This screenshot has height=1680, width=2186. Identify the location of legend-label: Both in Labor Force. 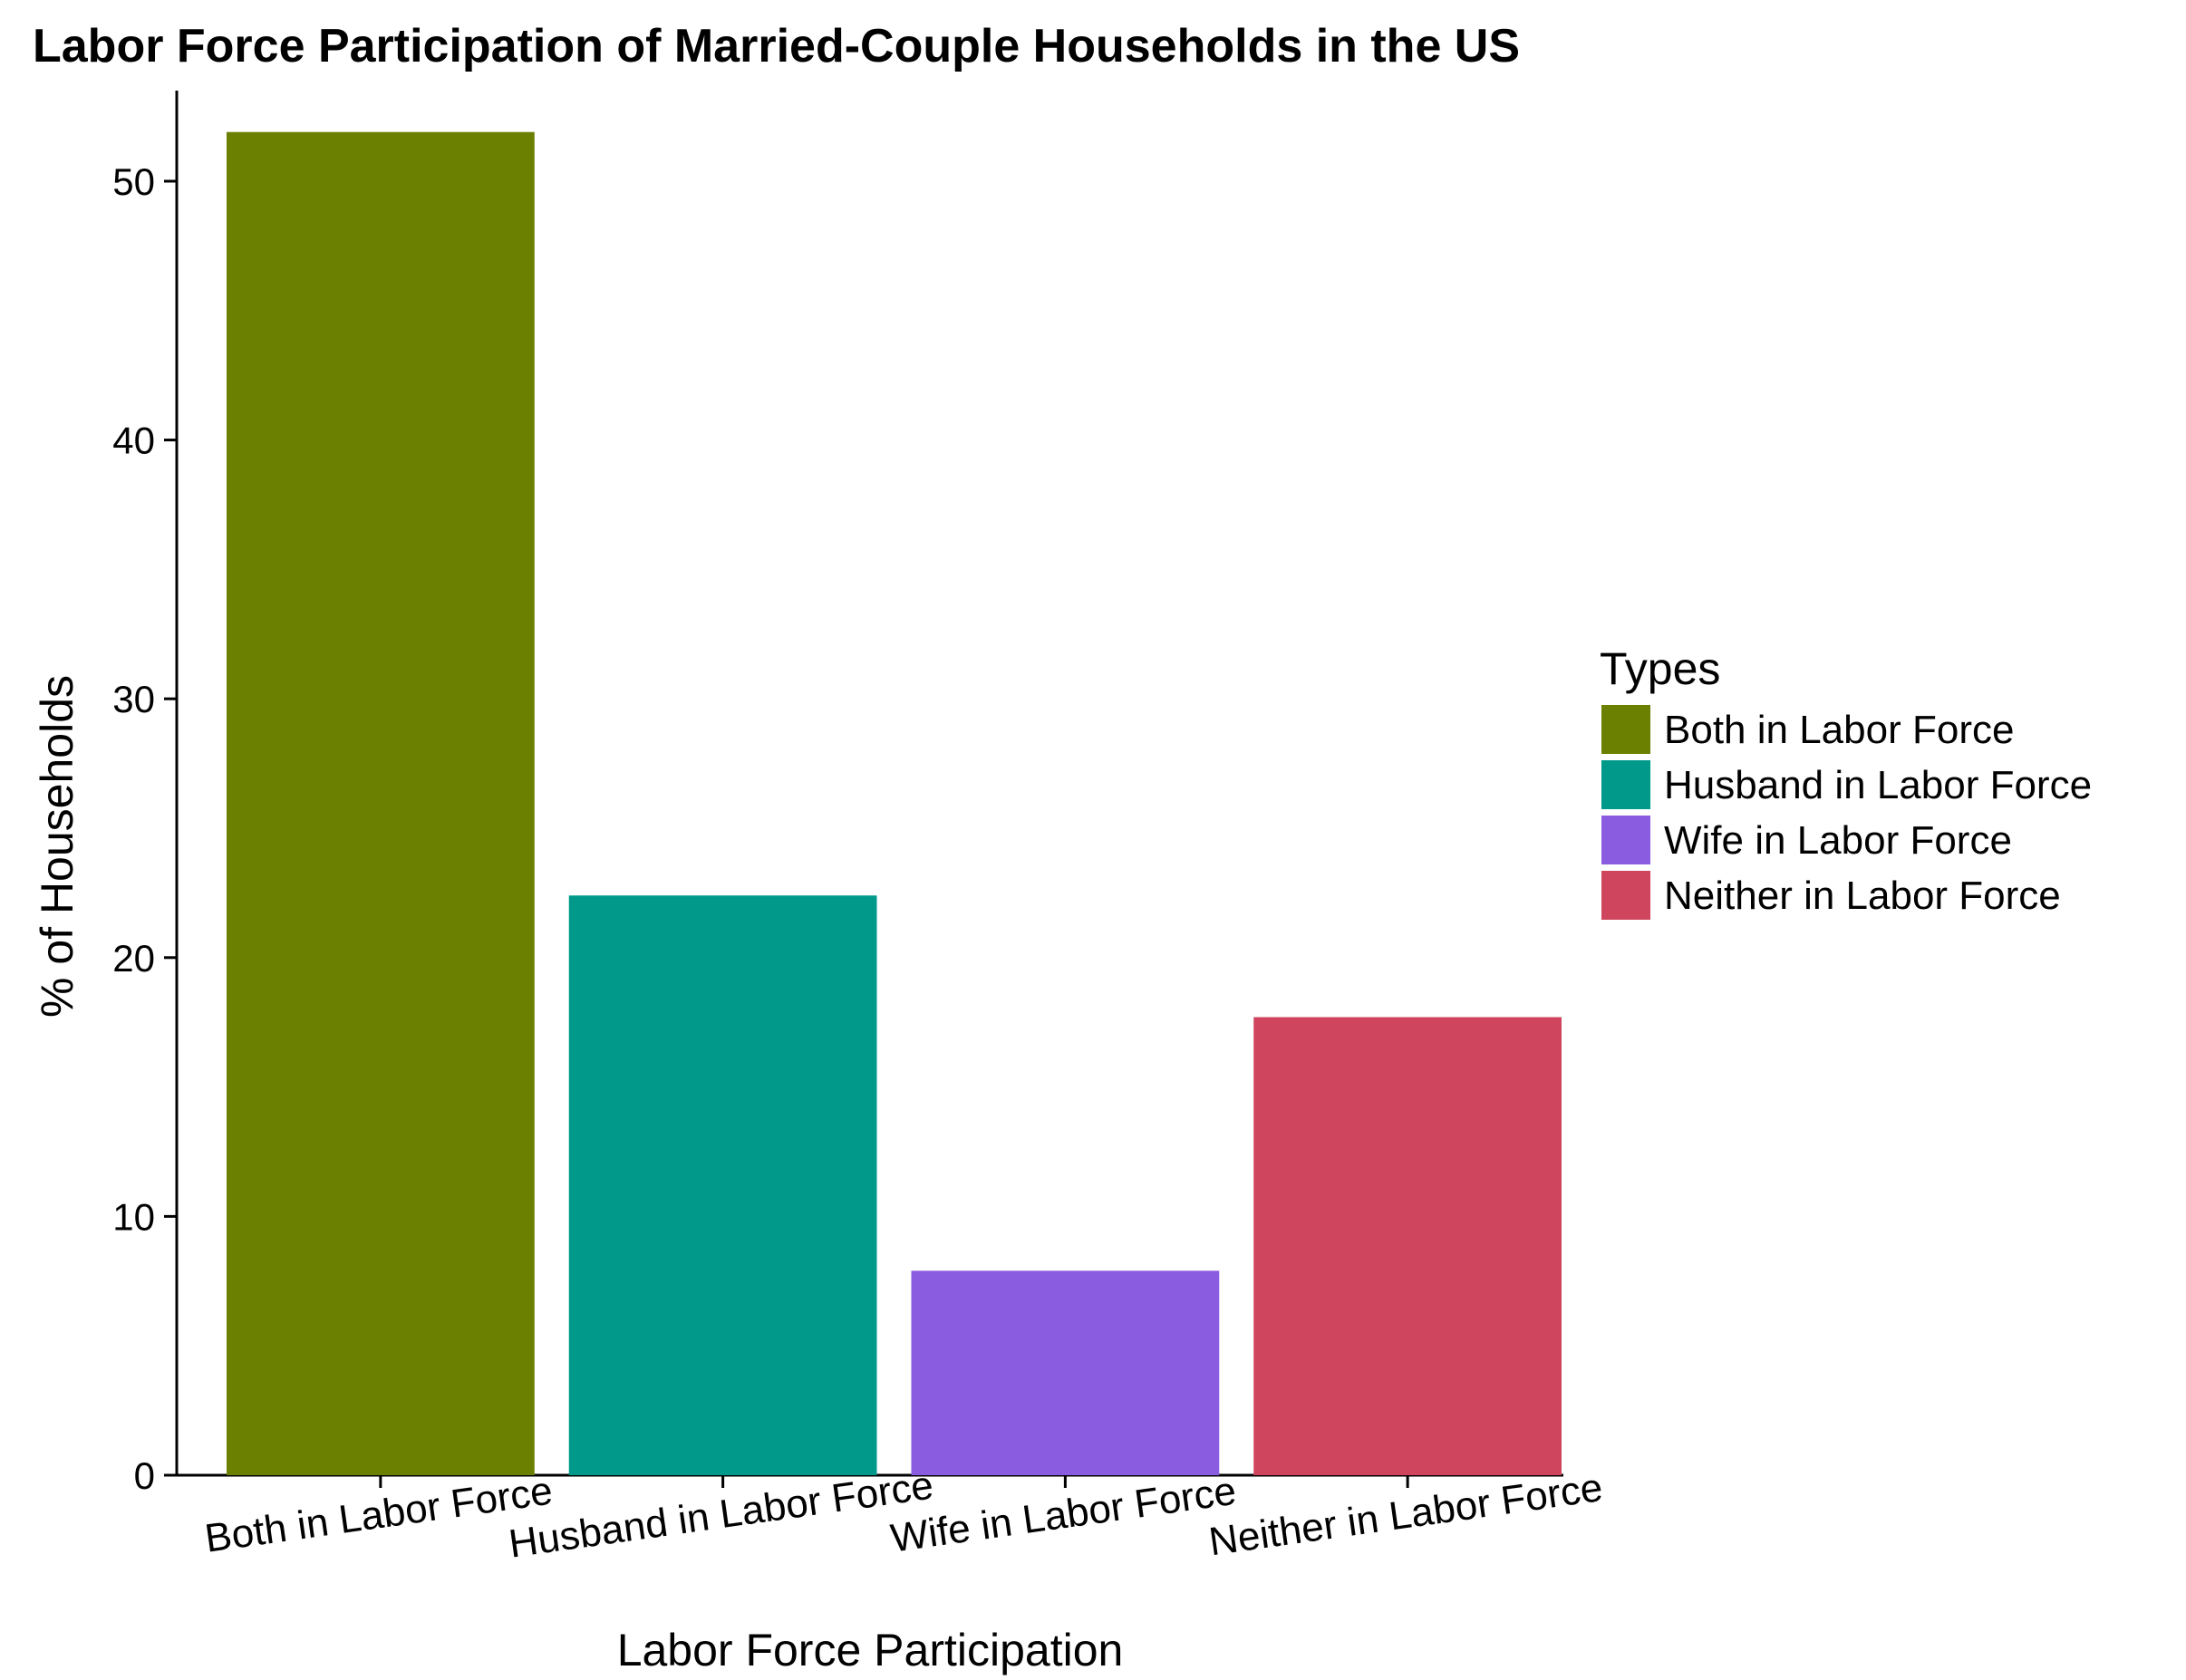
(1839, 730).